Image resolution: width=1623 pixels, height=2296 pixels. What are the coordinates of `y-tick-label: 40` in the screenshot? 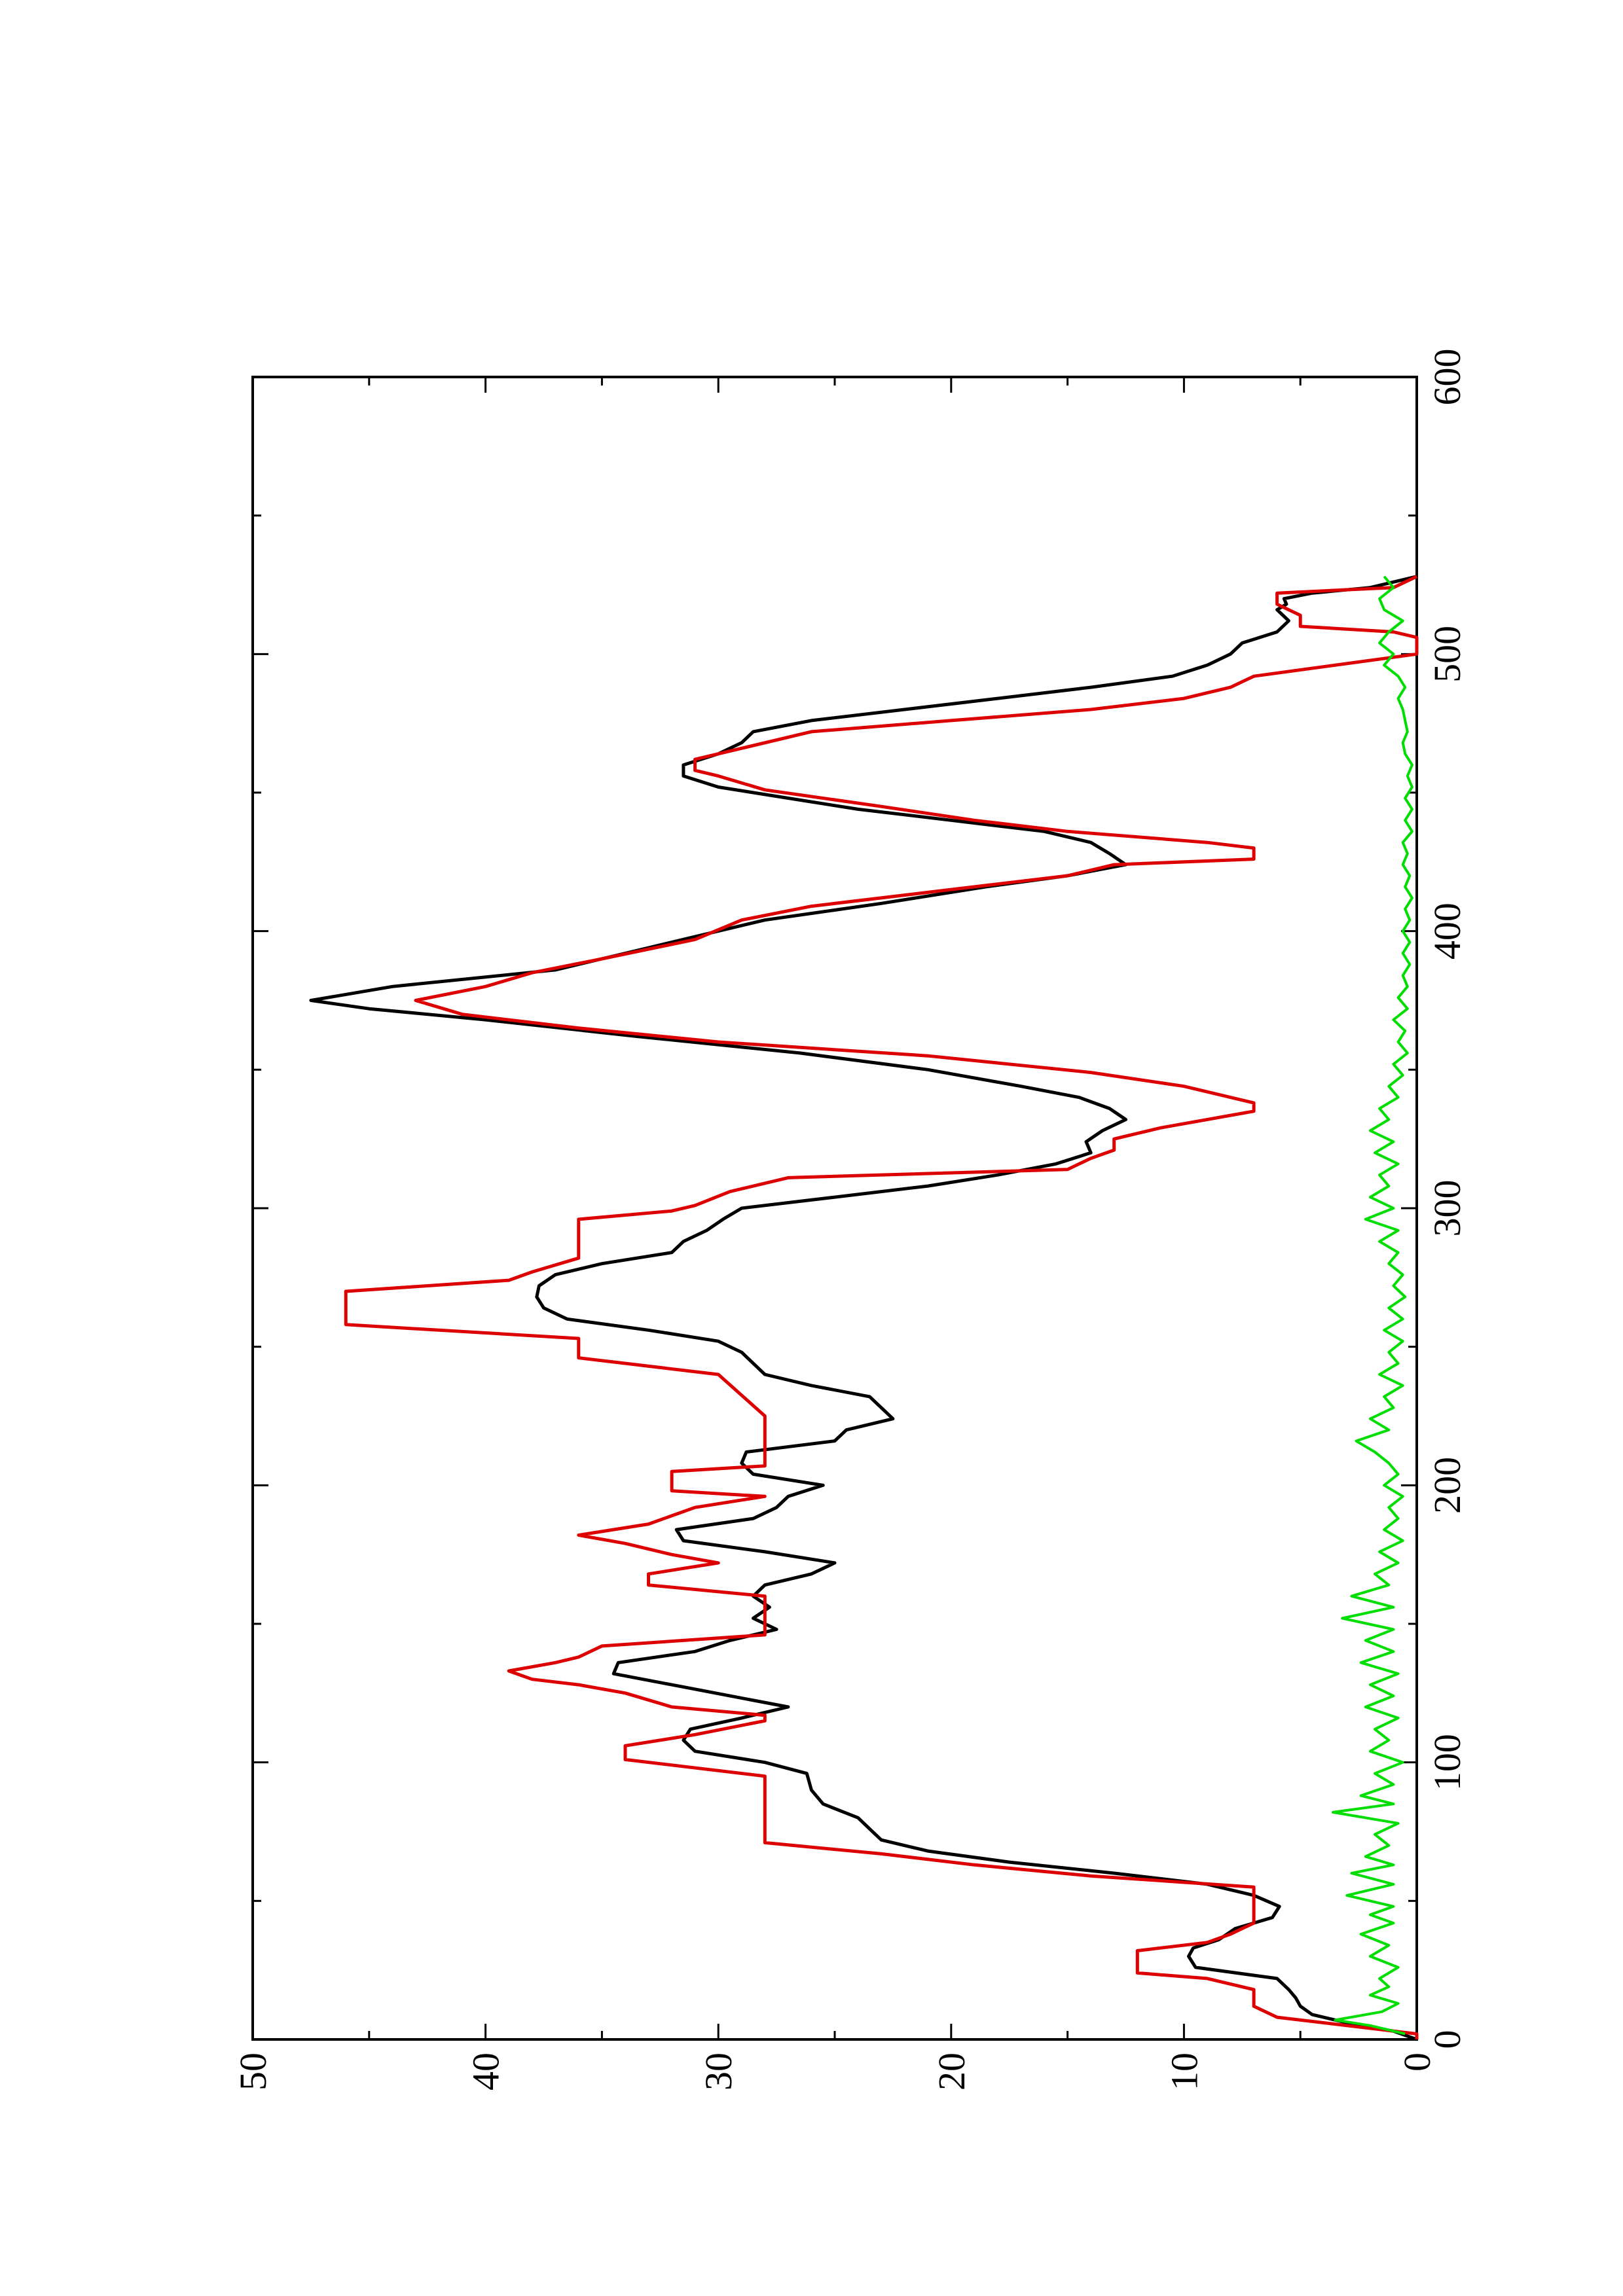 It's located at (486, 2071).